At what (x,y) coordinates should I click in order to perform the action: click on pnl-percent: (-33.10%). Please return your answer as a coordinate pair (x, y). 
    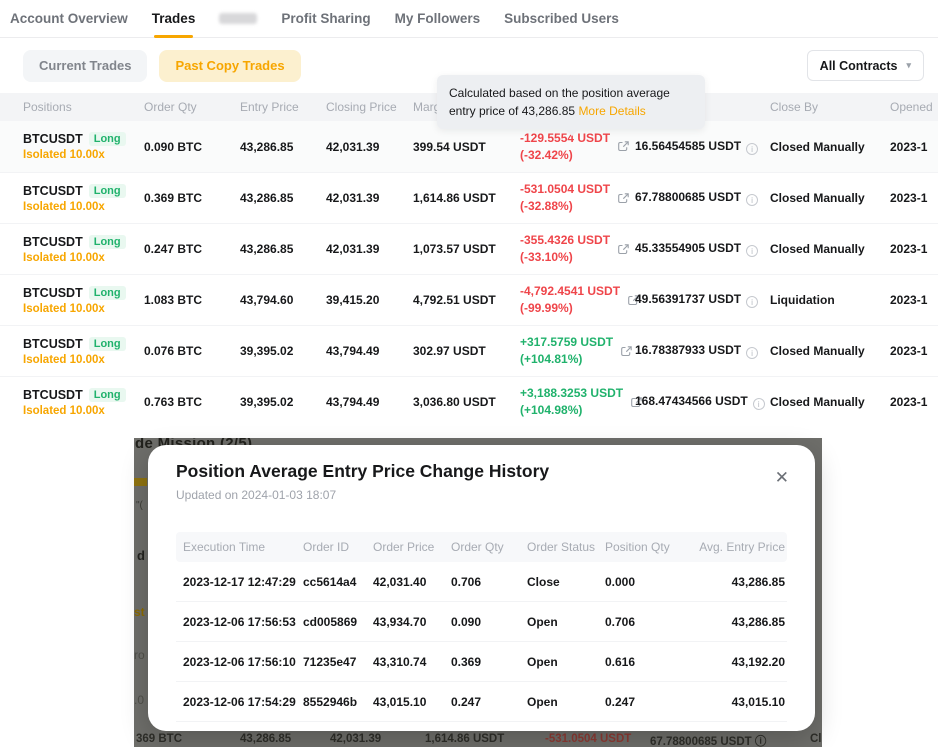
    Looking at the image, I should click on (546, 257).